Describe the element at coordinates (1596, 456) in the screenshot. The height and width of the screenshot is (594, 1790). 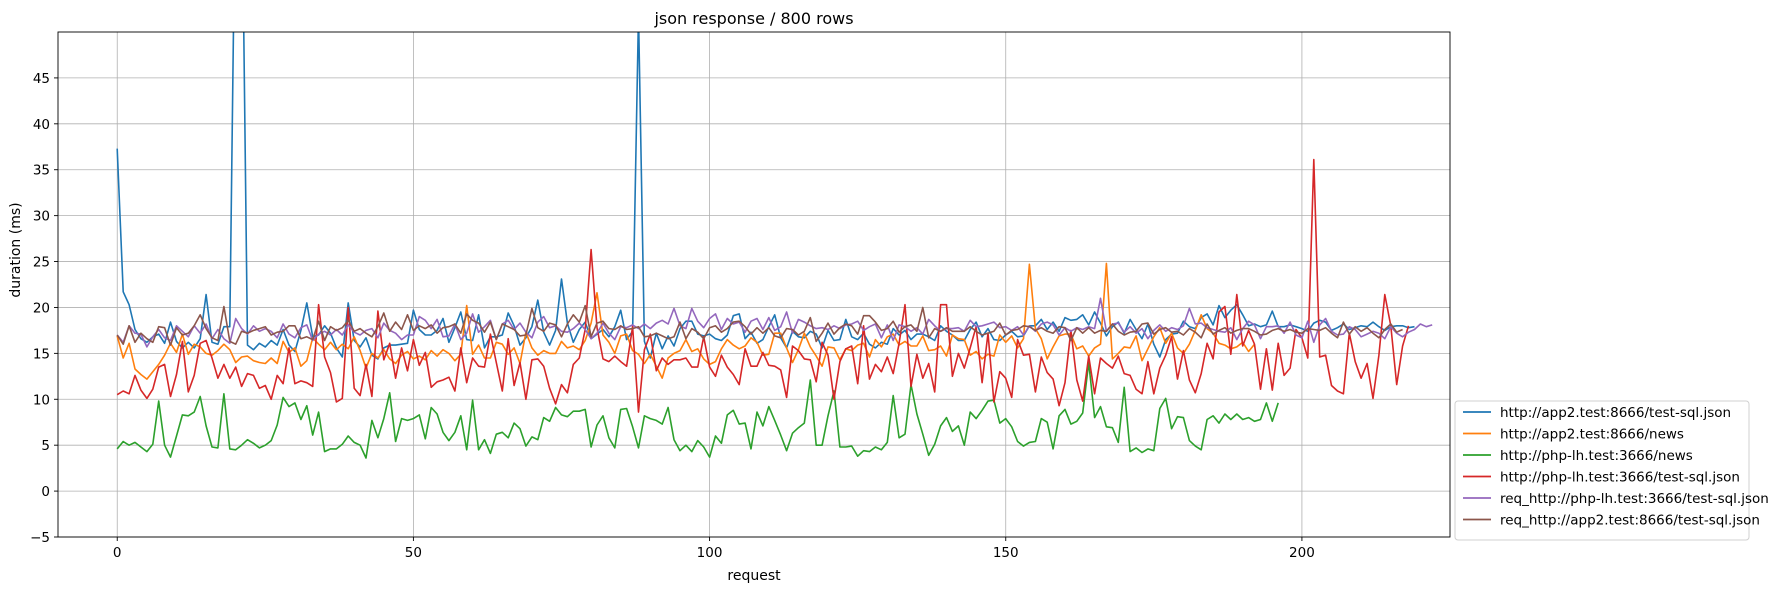
I see `legend-label-3: http://php-lh.test:3666/news` at that location.